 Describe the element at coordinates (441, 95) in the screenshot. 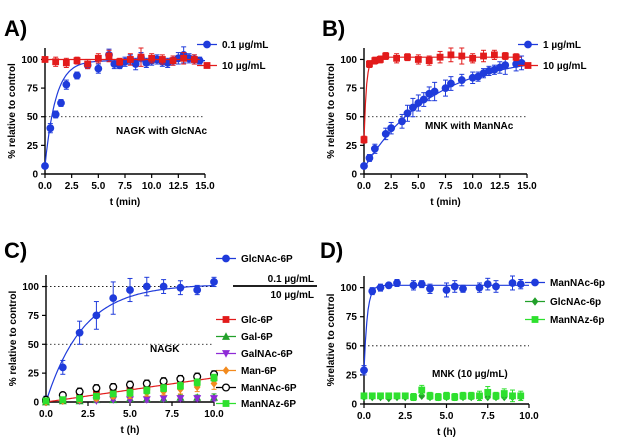

I see `series-10-g-ml` at that location.